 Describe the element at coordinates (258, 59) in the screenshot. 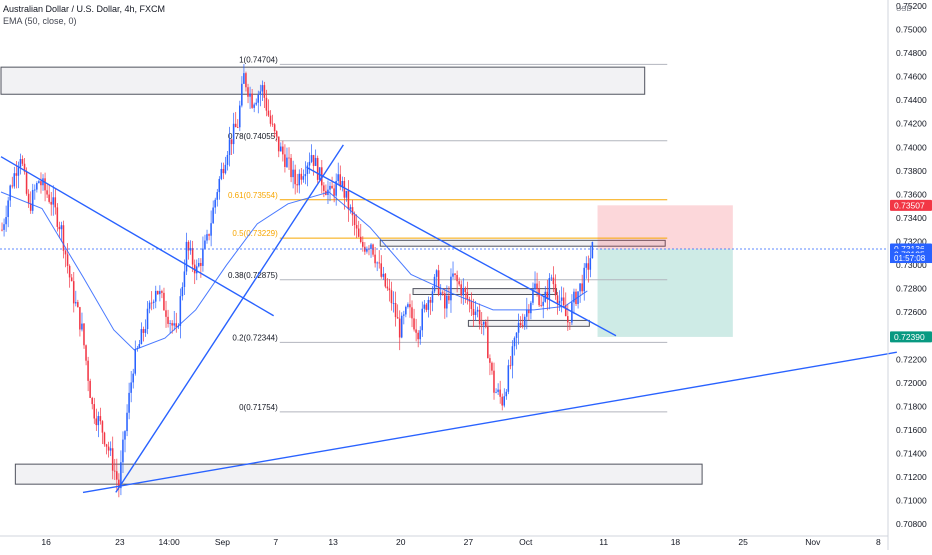

I see `fib-label-1: 1(0.74704)` at that location.